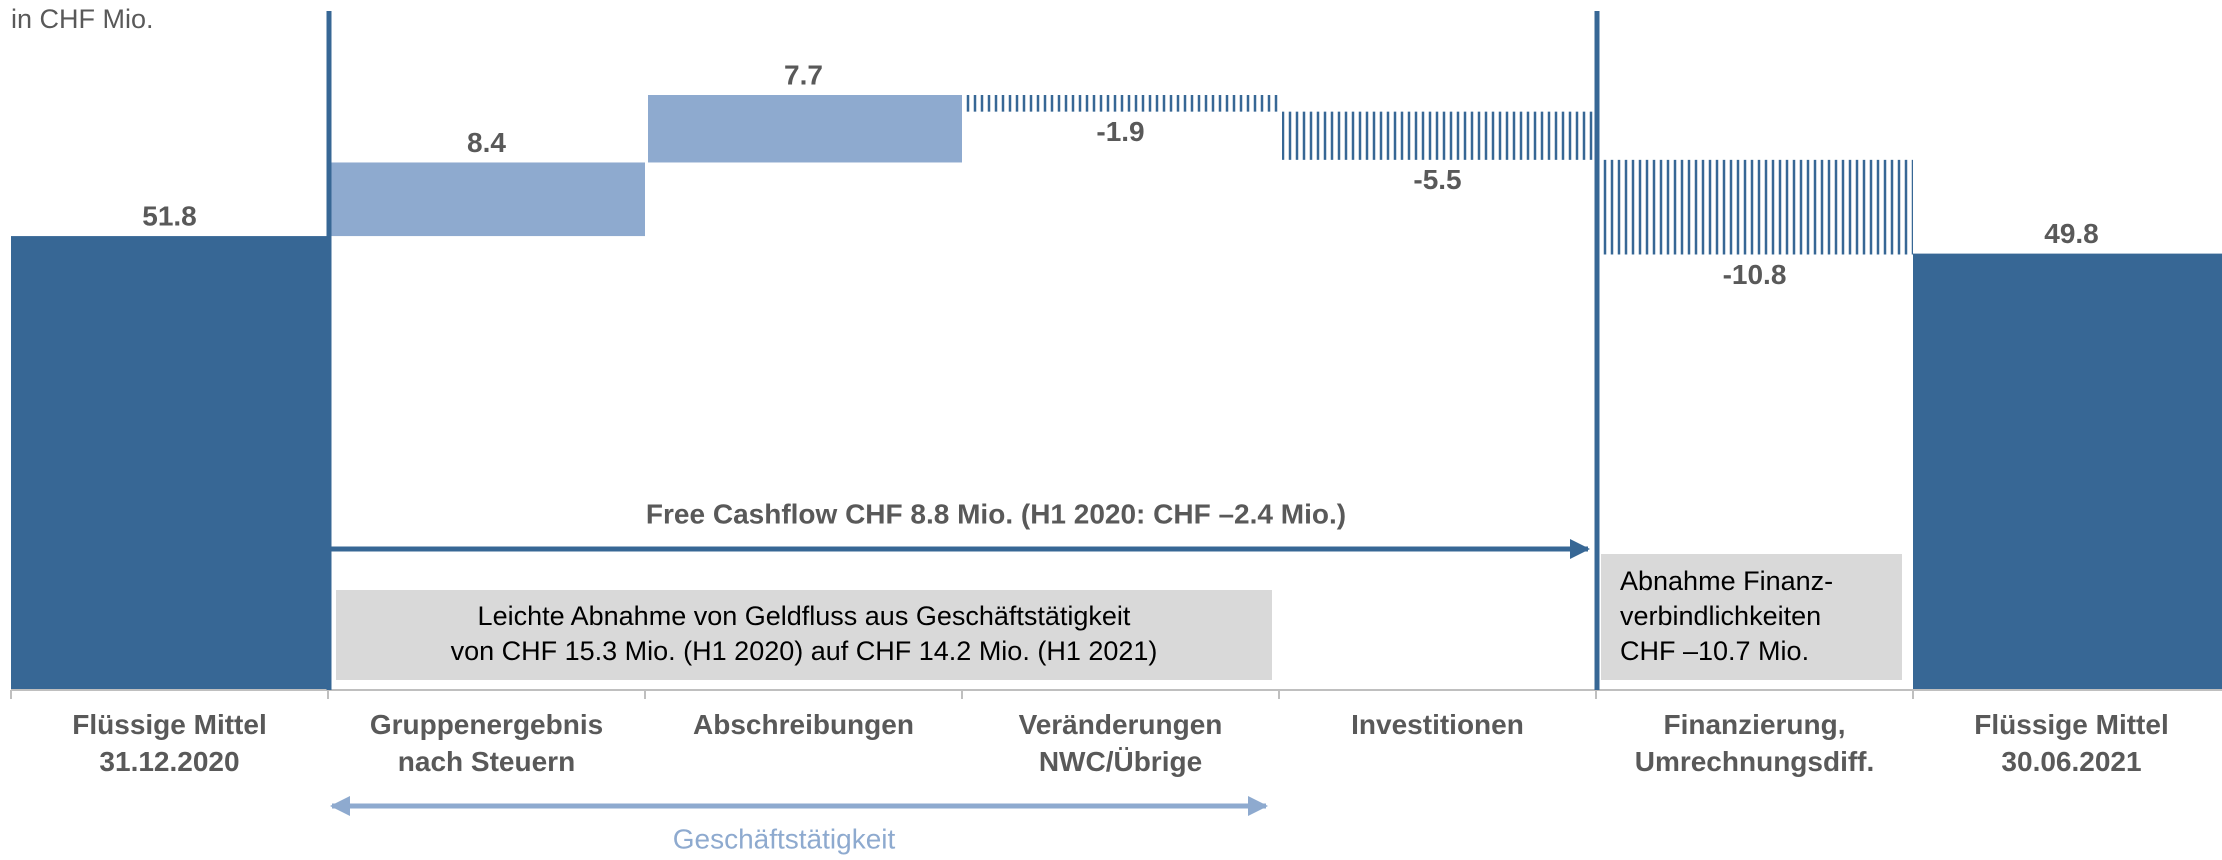  What do you see at coordinates (82, 19) in the screenshot?
I see `unit-label: in CHF Mio.` at bounding box center [82, 19].